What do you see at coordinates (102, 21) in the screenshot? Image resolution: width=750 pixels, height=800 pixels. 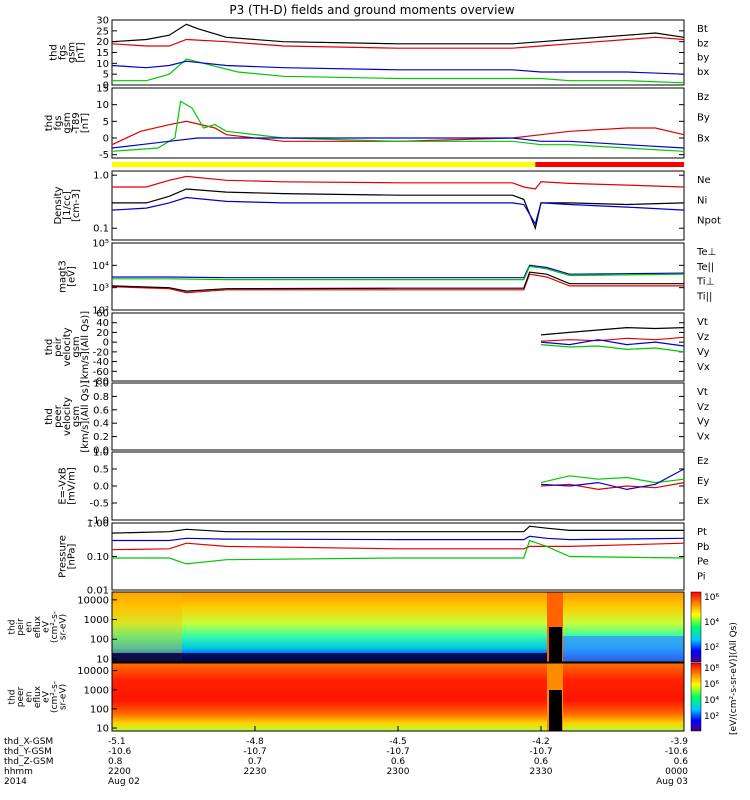 I see `y-tick-label: 30` at bounding box center [102, 21].